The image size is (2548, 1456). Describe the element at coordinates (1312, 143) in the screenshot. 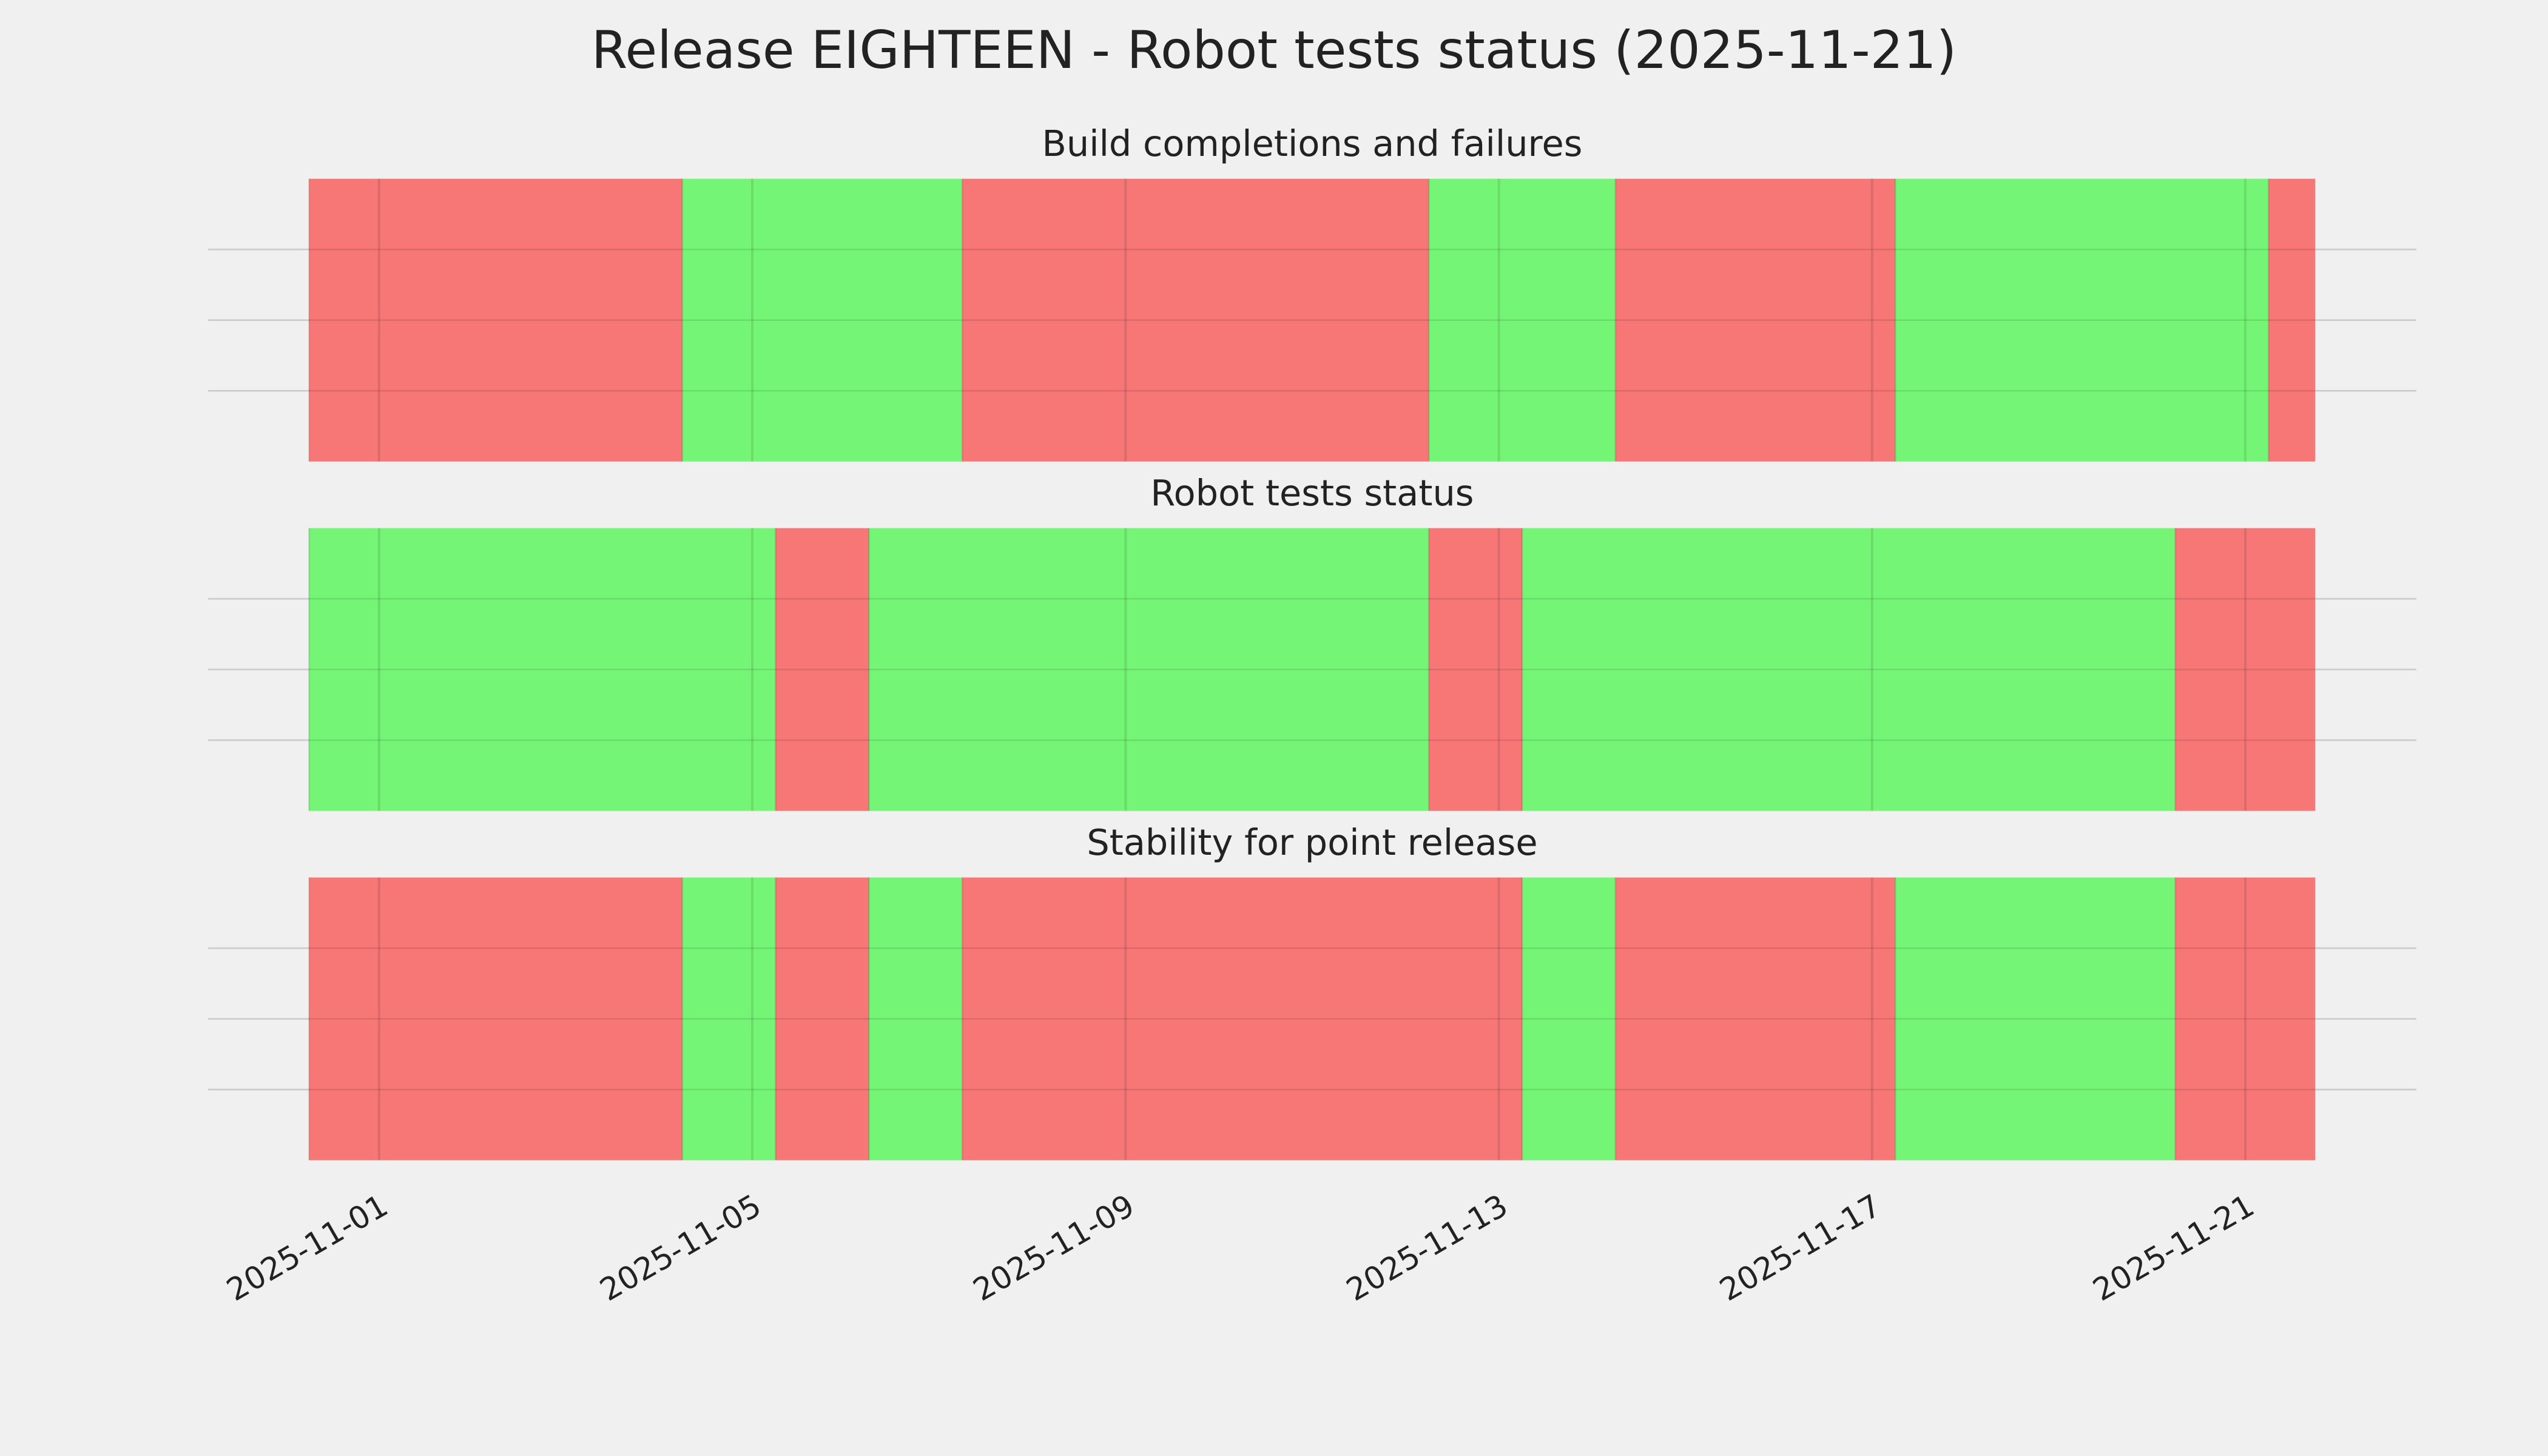

I see `panel-title: Build completions and failures` at that location.